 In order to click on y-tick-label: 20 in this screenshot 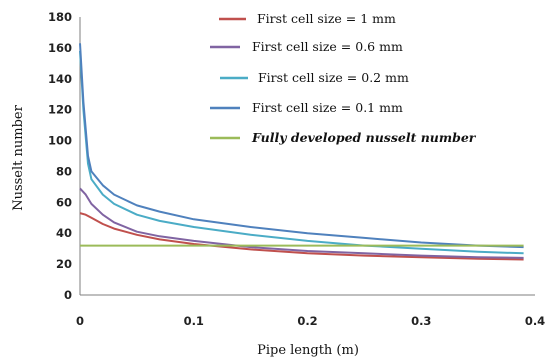, I will do `click(64, 264)`.